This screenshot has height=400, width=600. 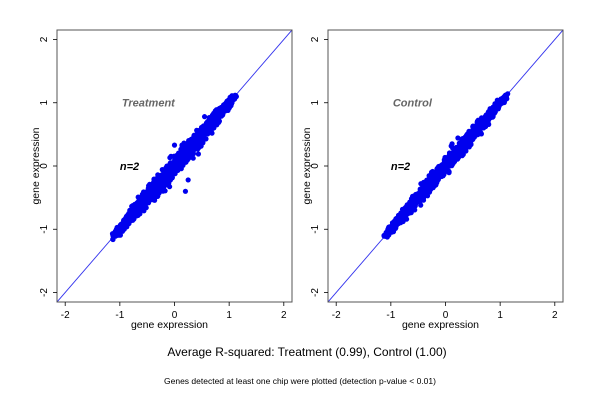 I want to click on panel-title: Control, so click(x=413, y=104).